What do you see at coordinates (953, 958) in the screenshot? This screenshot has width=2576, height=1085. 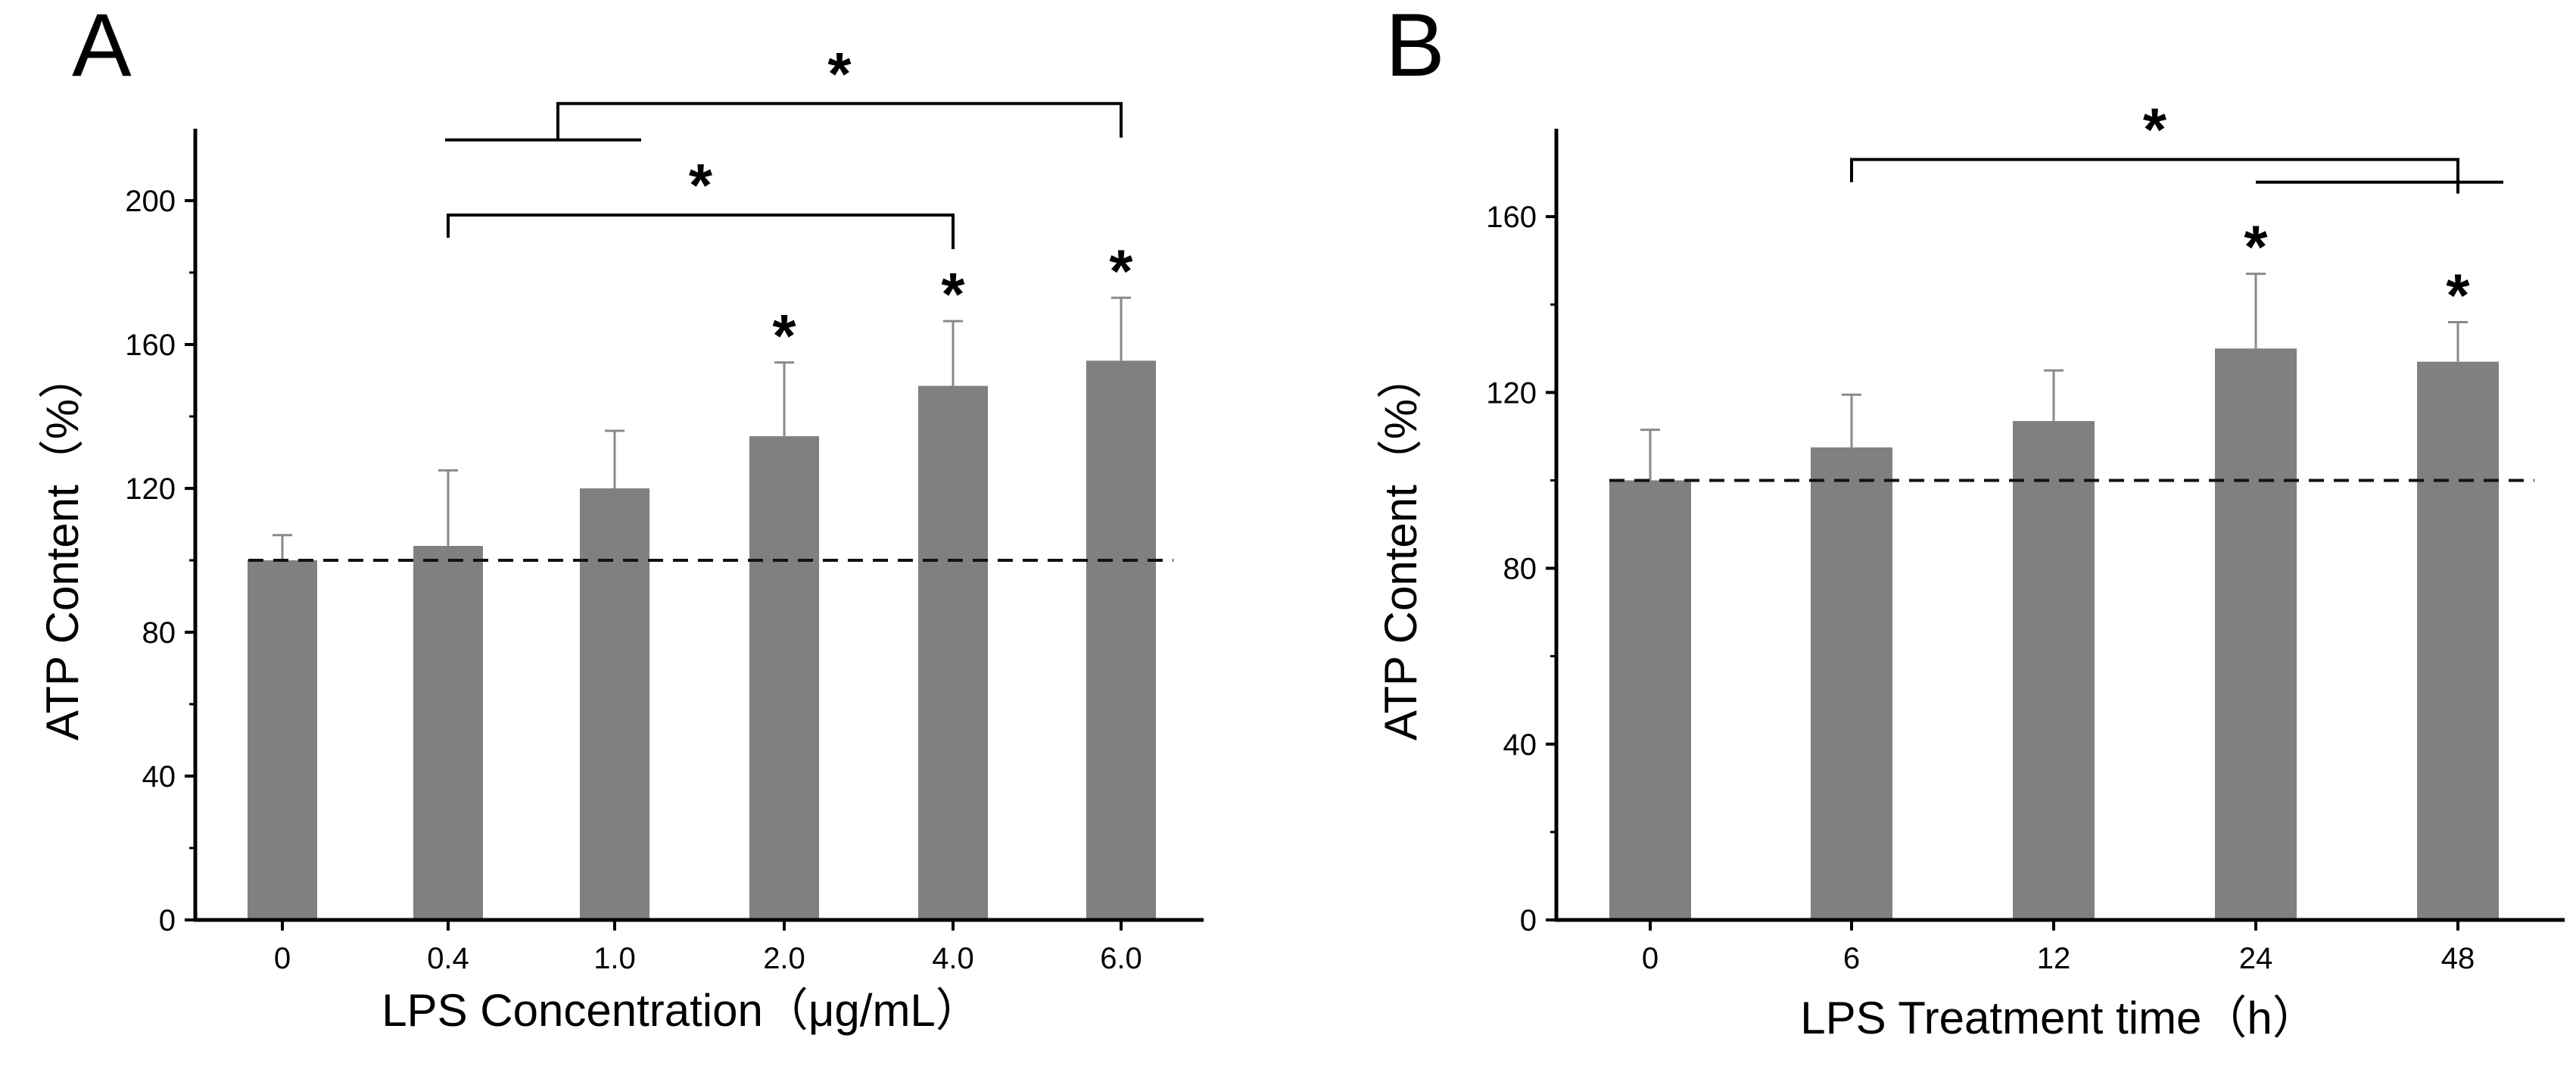 I see `x-tick-label: 4.0` at bounding box center [953, 958].